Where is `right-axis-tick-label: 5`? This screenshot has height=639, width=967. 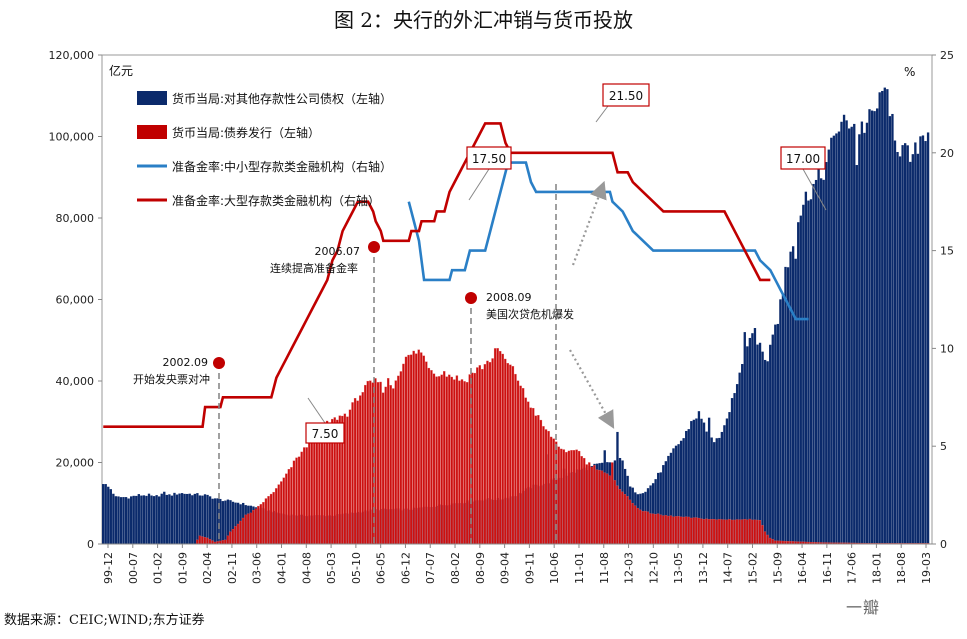 right-axis-tick-label: 5 is located at coordinates (943, 446).